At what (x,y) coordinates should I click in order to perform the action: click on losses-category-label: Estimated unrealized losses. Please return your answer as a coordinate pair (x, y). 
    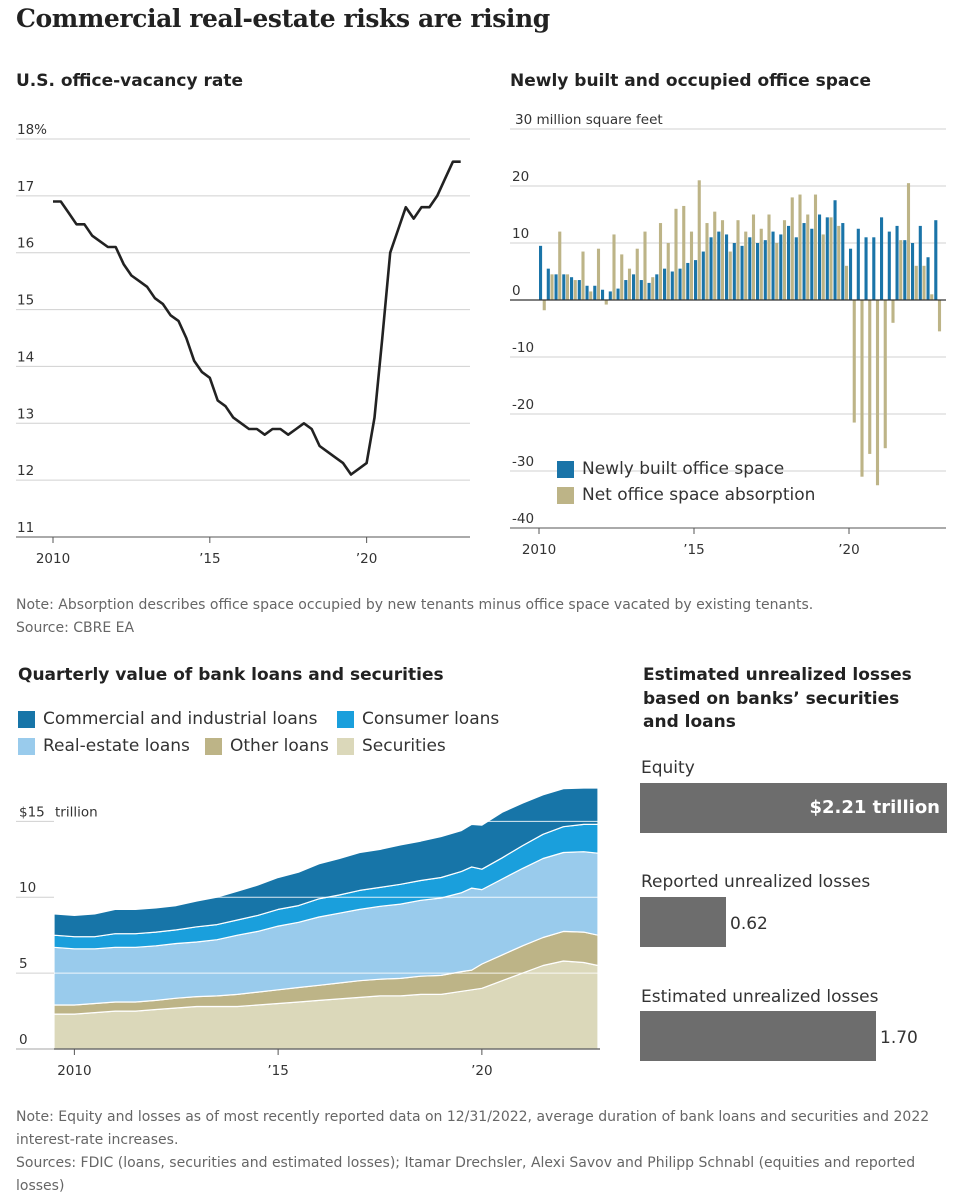
    Looking at the image, I should click on (760, 997).